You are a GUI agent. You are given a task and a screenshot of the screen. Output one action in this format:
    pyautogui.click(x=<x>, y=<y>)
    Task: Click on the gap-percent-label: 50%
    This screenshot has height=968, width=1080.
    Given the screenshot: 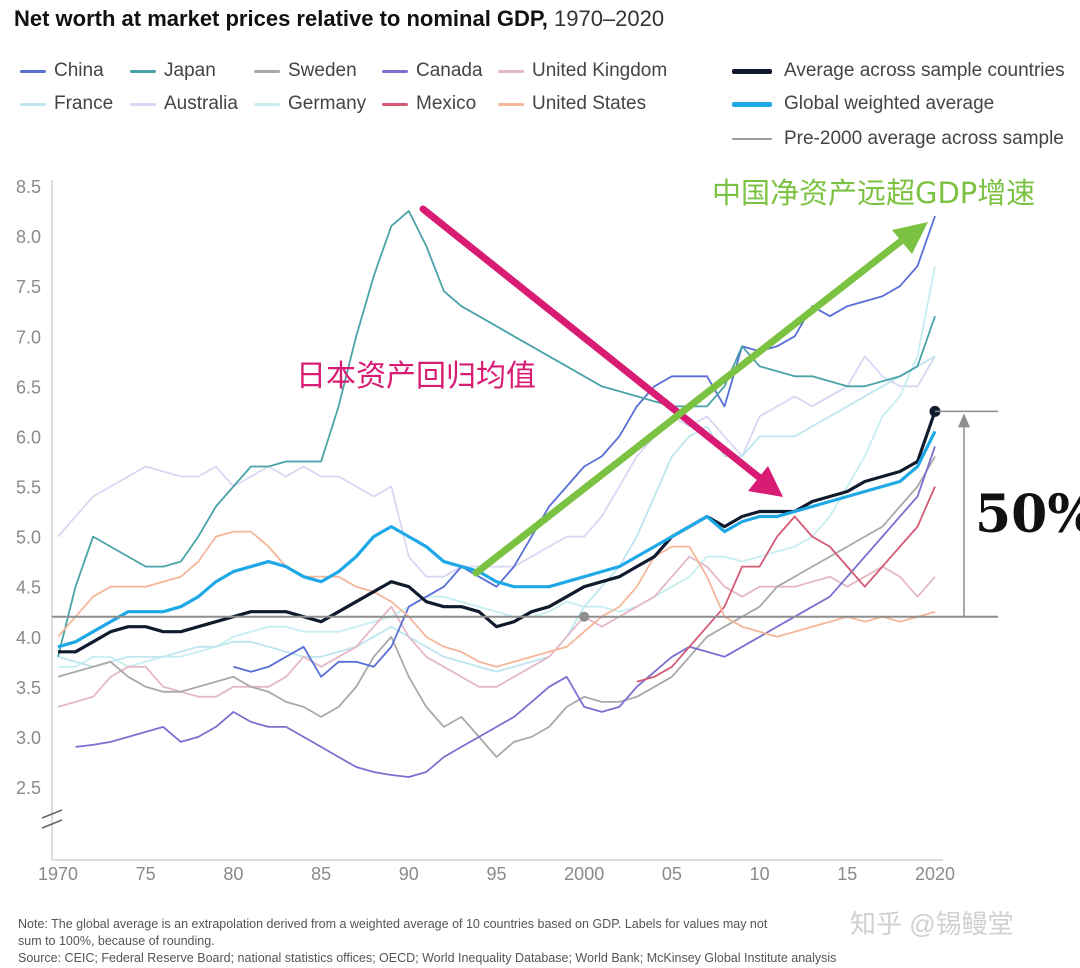 What is the action you would take?
    pyautogui.click(x=1027, y=514)
    